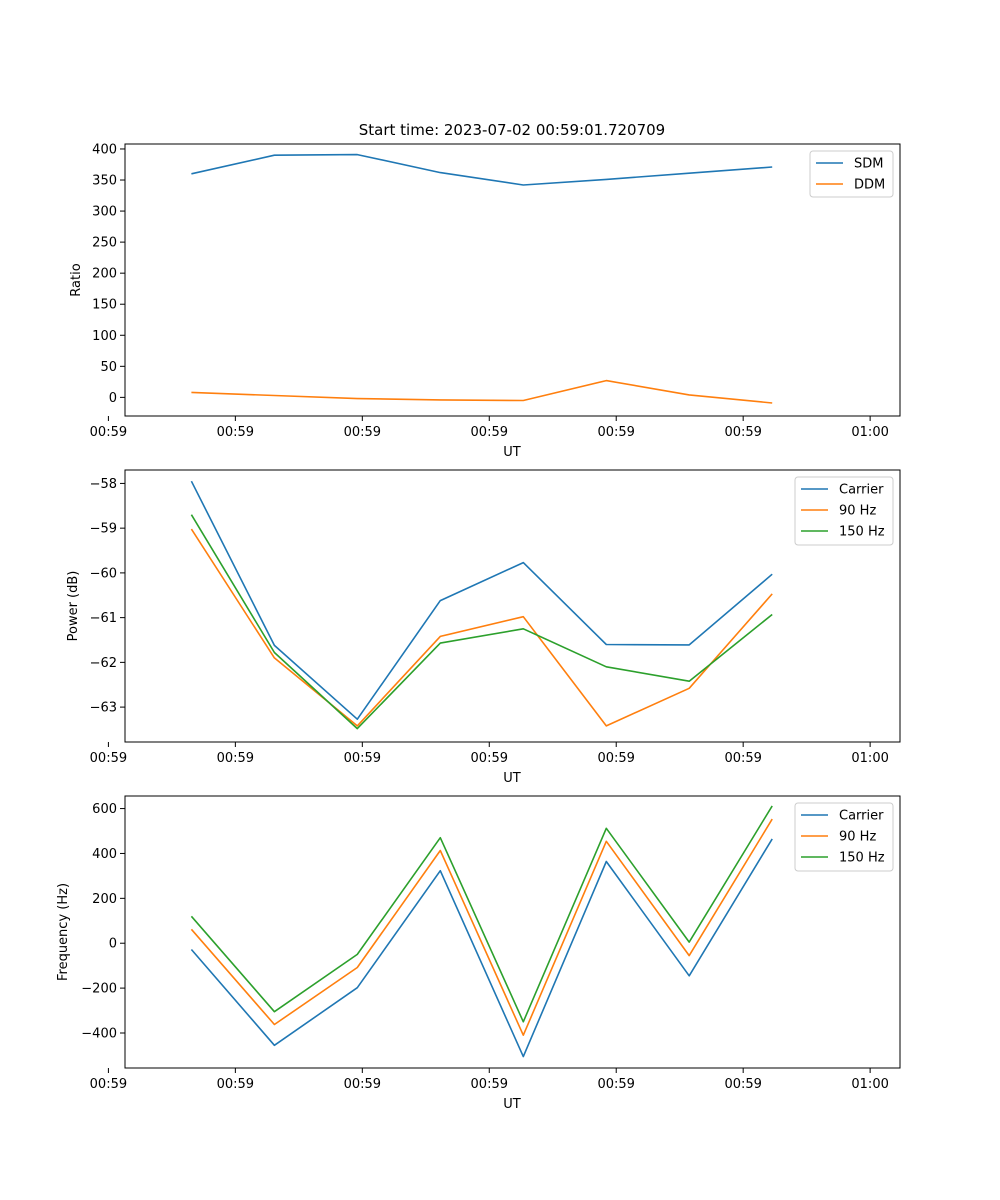  What do you see at coordinates (851, 174) in the screenshot?
I see `legend: SDM DDM` at bounding box center [851, 174].